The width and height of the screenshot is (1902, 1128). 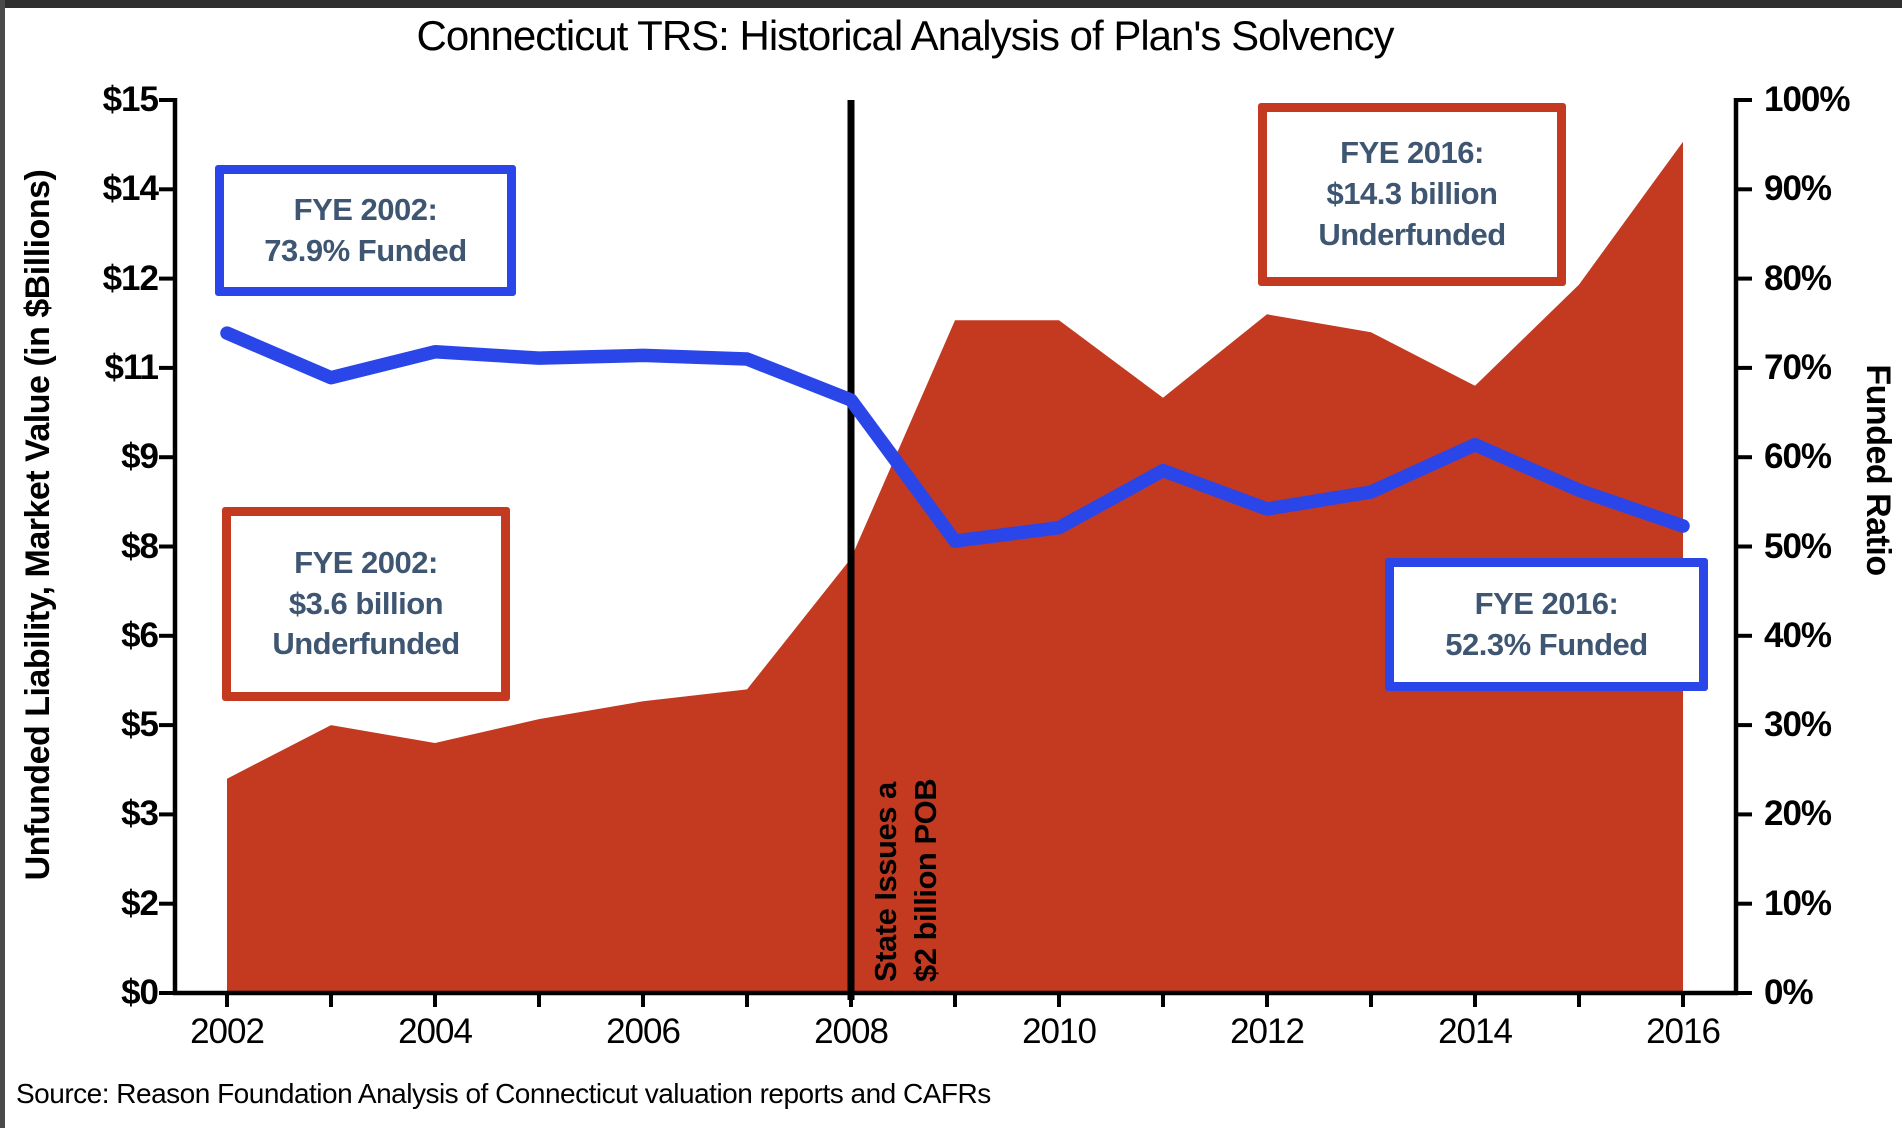 What do you see at coordinates (140, 457) in the screenshot?
I see `left-axis-tick-label: $9` at bounding box center [140, 457].